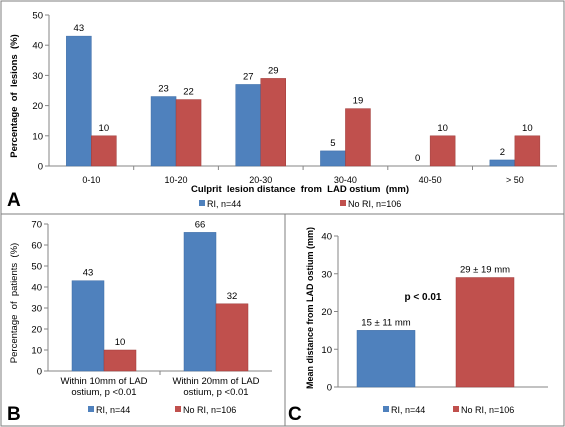 This screenshot has height=427, width=565. What do you see at coordinates (310, 308) in the screenshot?
I see `panel-c-y-axis-title: Mean distance from LAD ostium (mm)` at bounding box center [310, 308].